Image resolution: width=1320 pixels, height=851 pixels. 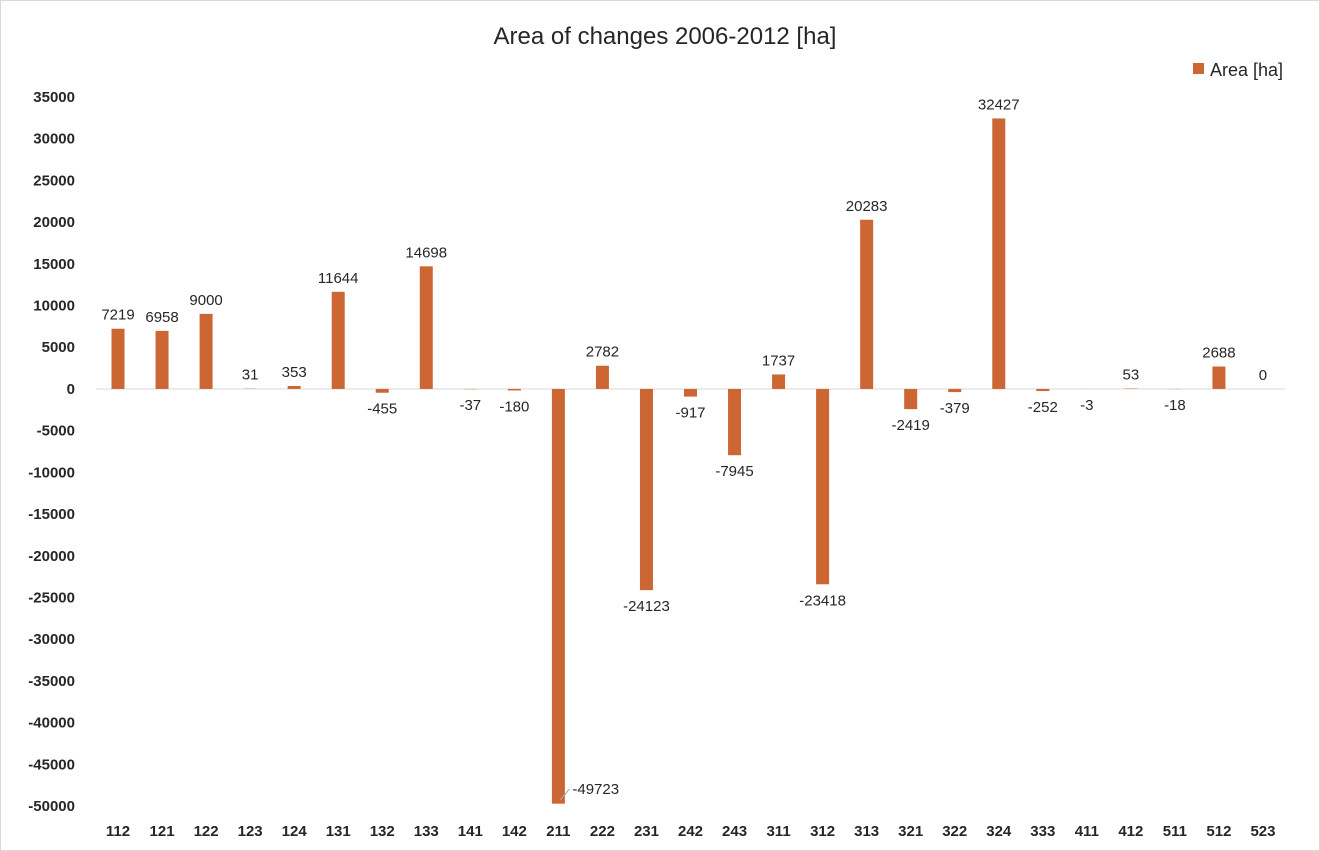 I want to click on legend-swatch, so click(x=1198, y=68).